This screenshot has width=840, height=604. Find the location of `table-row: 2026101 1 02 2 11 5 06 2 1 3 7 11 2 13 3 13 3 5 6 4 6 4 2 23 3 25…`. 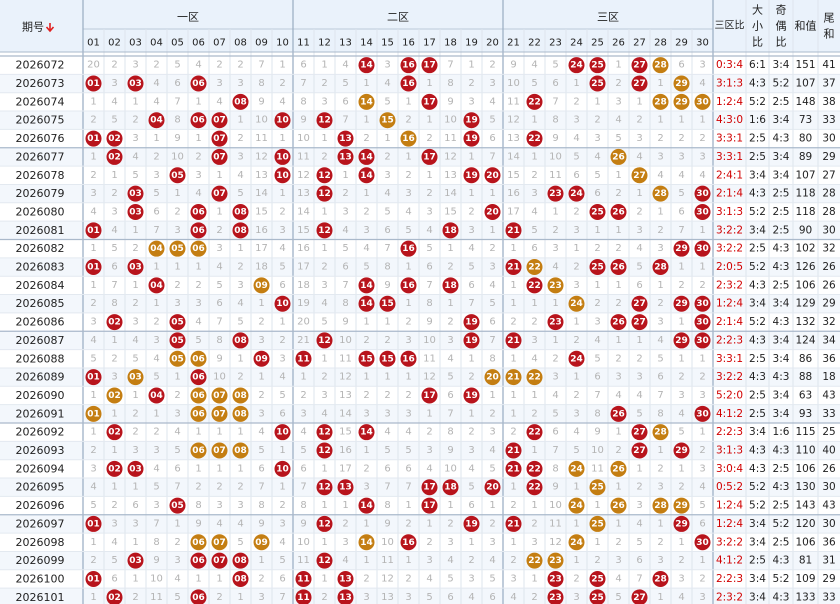

table-row: 2026101 1 02 2 11 5 06 2 1 3 7 11 2 13 3 13 3 5 6 4 6 4 2 23 3 25… is located at coordinates (426, 596).